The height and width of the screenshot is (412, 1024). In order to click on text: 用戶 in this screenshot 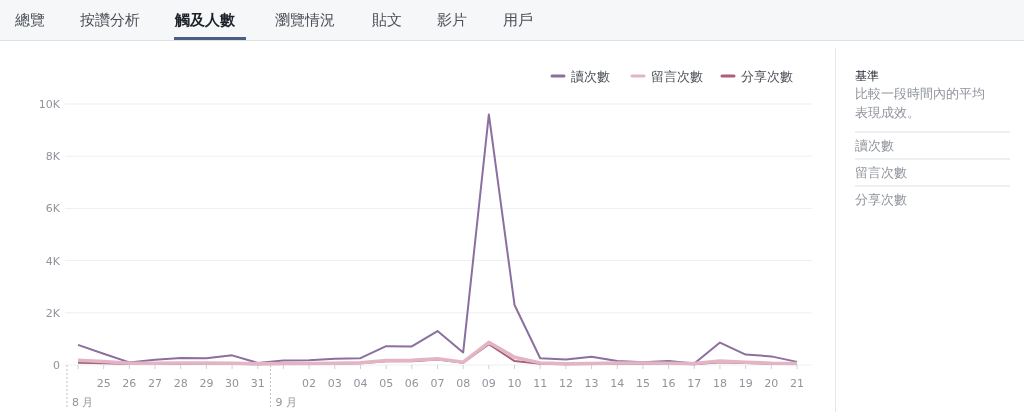, I will do `click(518, 20)`.